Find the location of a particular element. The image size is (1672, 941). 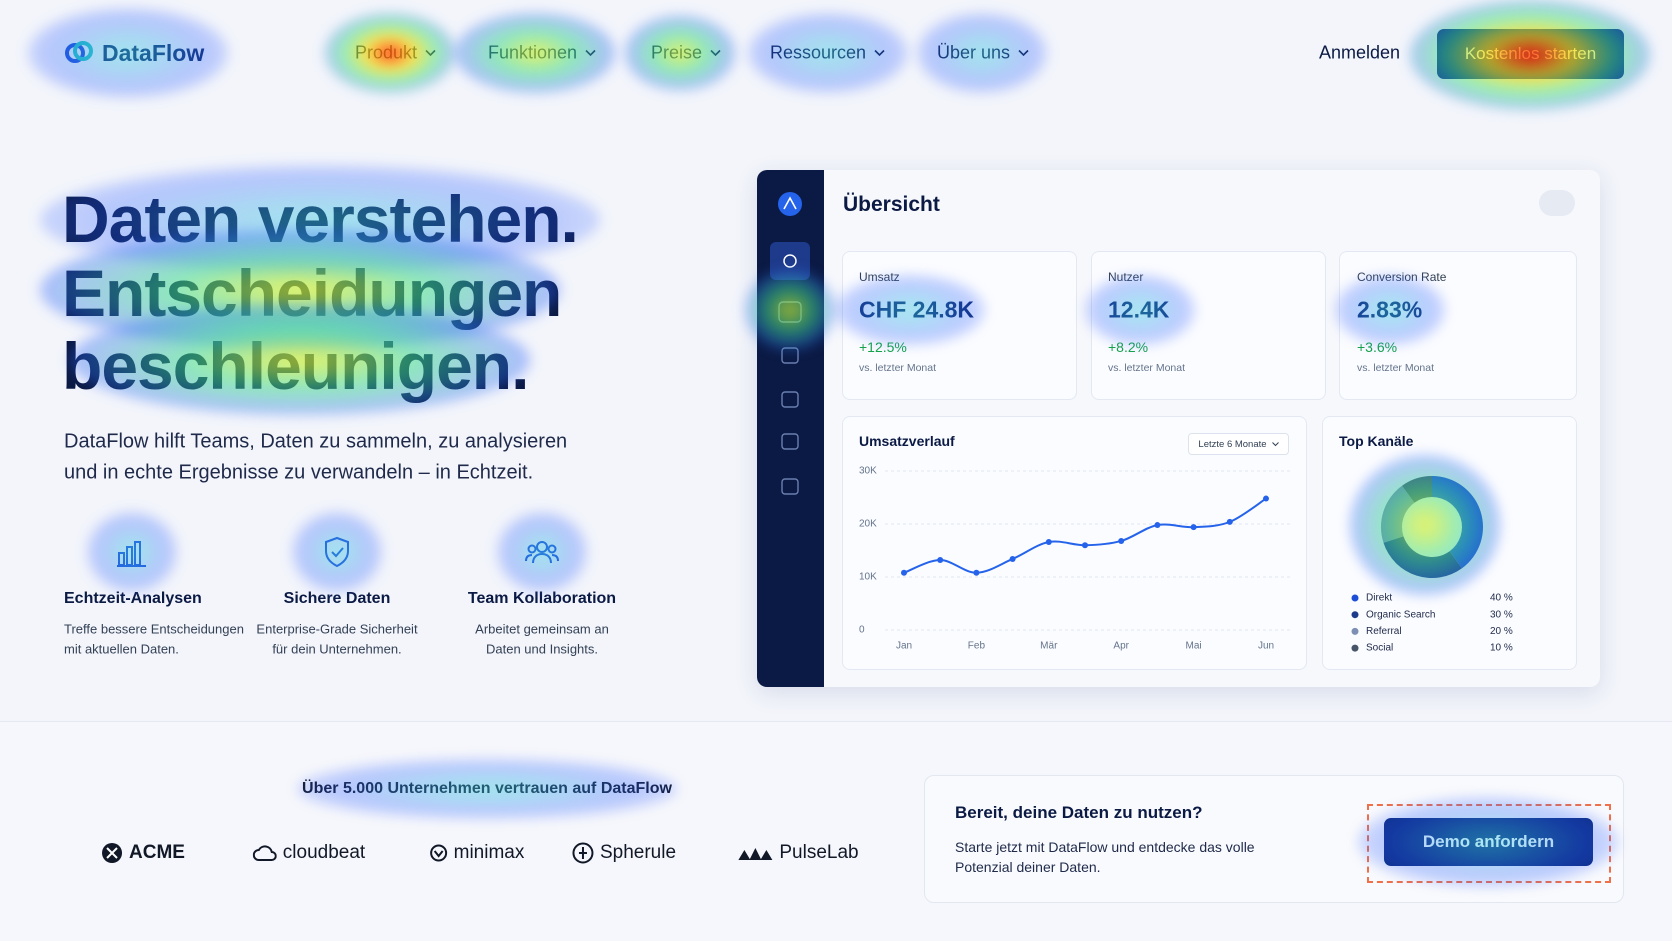

nav-label: Über uns is located at coordinates (974, 52).